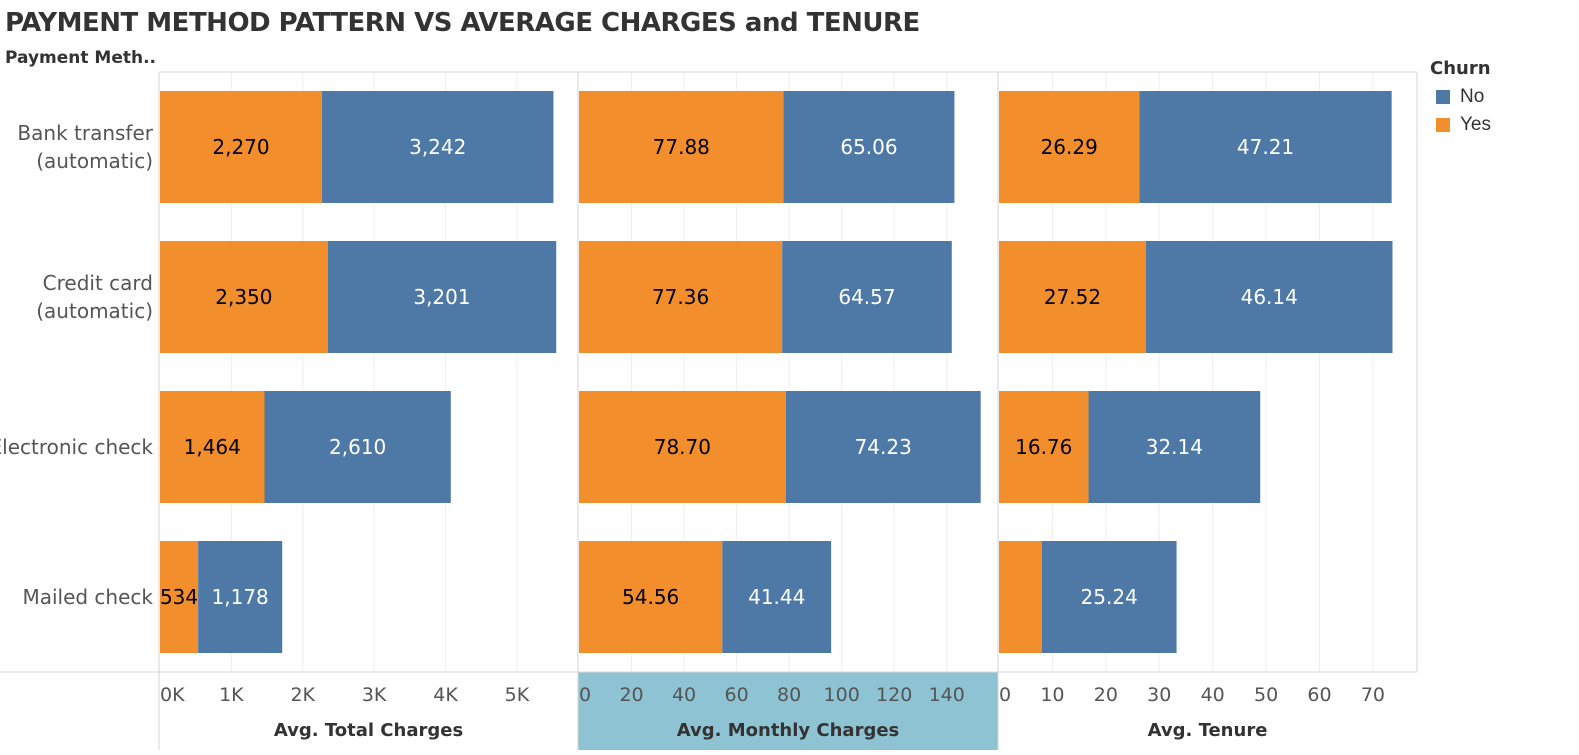 The image size is (1579, 755). I want to click on data-label: 78.70, so click(682, 447).